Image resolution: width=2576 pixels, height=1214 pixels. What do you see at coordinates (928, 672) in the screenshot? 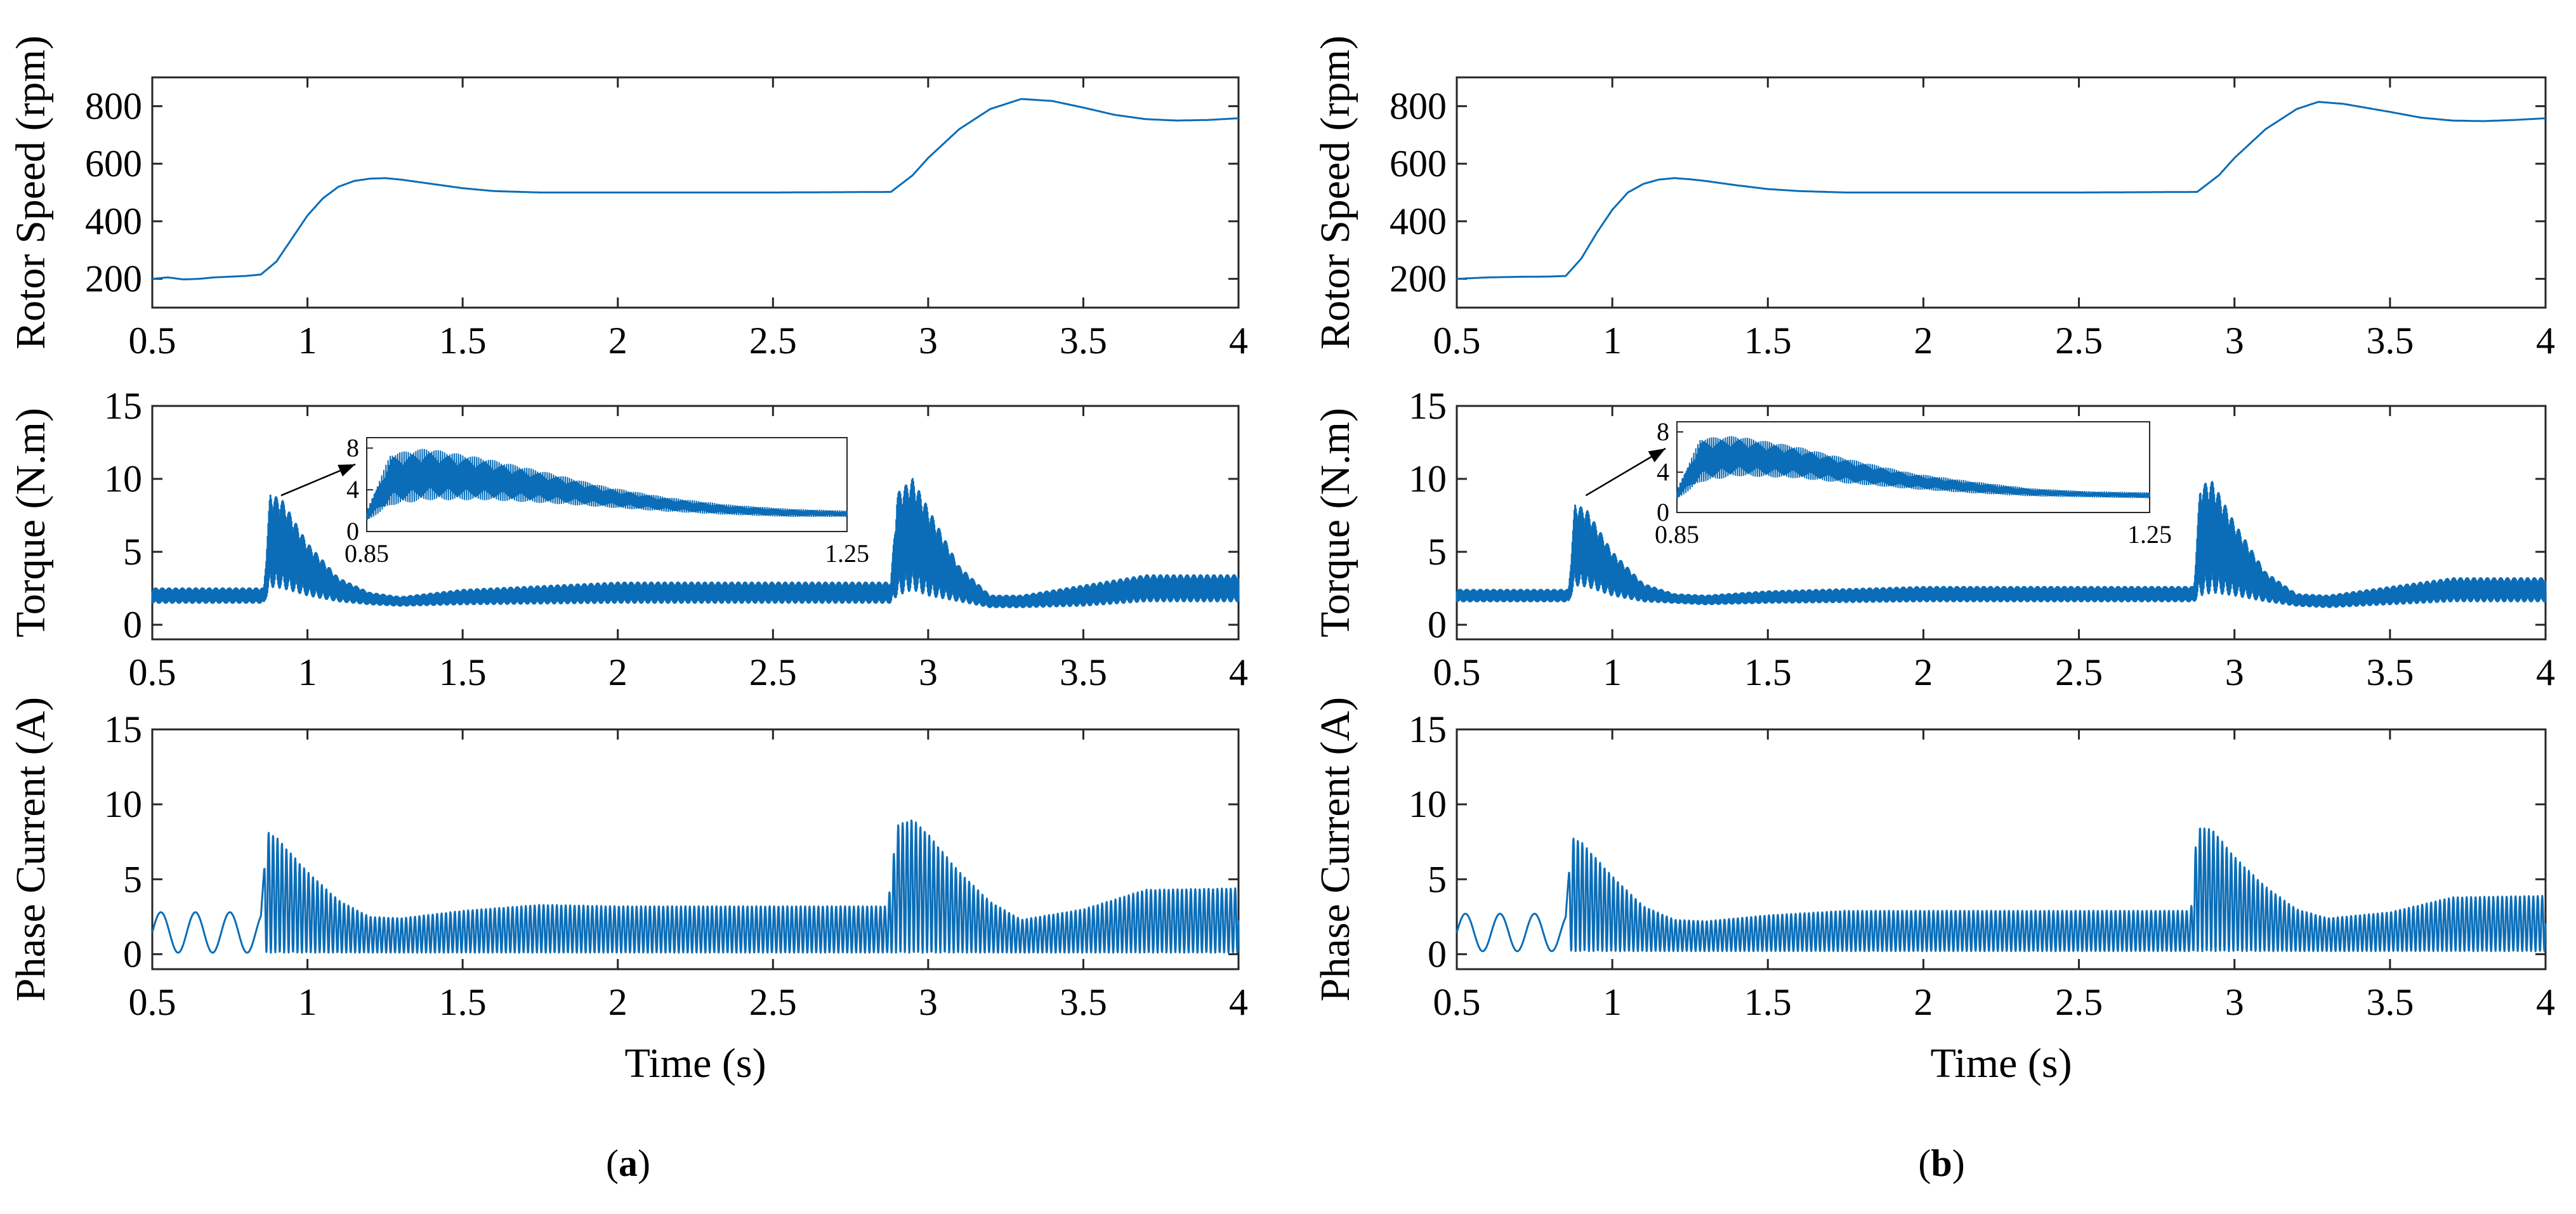
I see `chart-1-xtick-label-5: 3` at bounding box center [928, 672].